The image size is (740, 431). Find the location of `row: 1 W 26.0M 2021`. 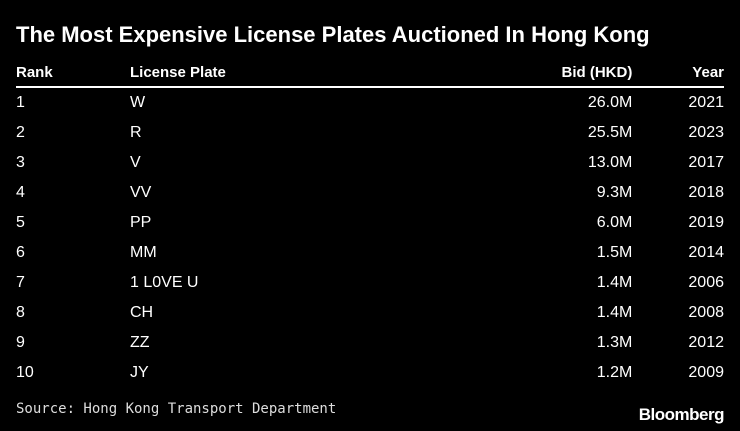

row: 1 W 26.0M 2021 is located at coordinates (370, 102).